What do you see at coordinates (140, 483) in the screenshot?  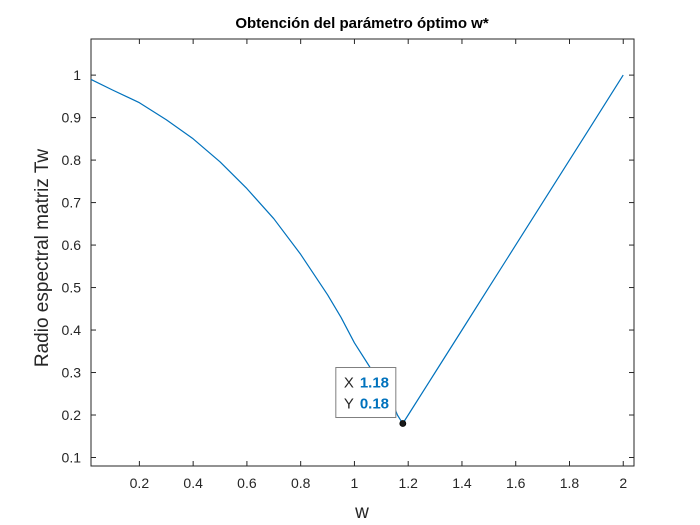 I see `x-tick-label: 0.2` at bounding box center [140, 483].